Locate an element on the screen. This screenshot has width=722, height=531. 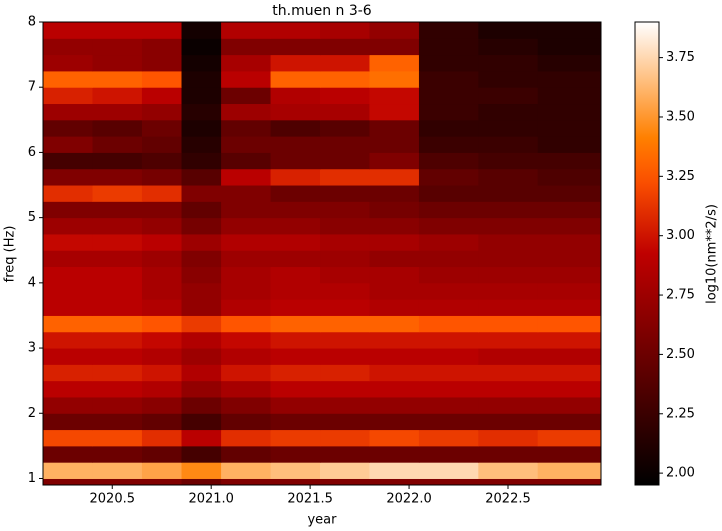
x-tick-label: 2020.5 is located at coordinates (113, 499).